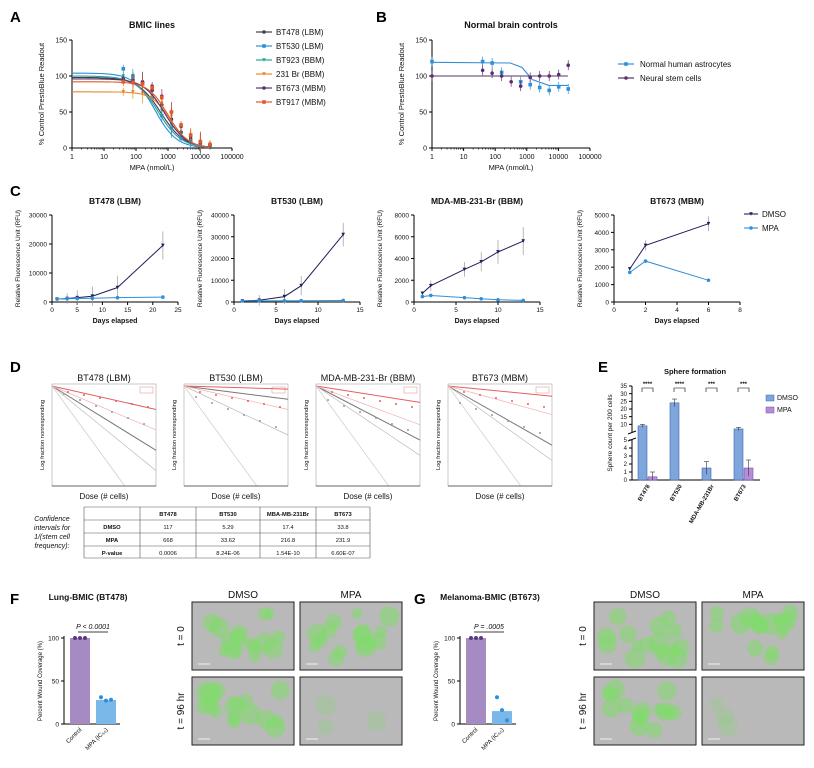 The height and width of the screenshot is (768, 814). What do you see at coordinates (228, 541) in the screenshot?
I see `table-cell: 33.62` at bounding box center [228, 541].